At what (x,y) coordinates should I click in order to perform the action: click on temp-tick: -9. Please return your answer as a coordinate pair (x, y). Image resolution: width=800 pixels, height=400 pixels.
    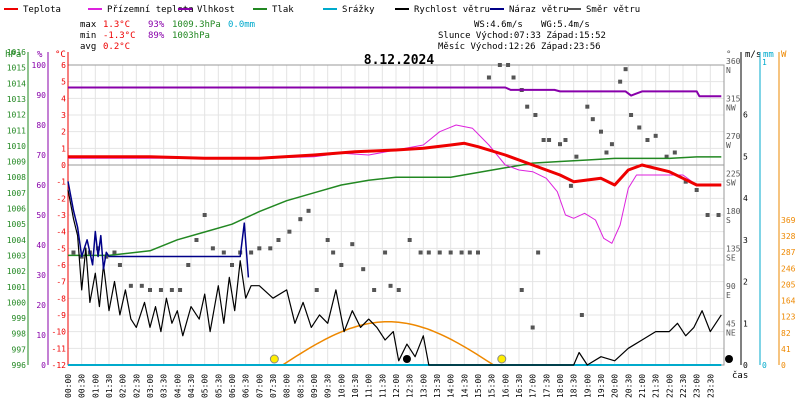
    Looking at the image, I should click on (61, 315).